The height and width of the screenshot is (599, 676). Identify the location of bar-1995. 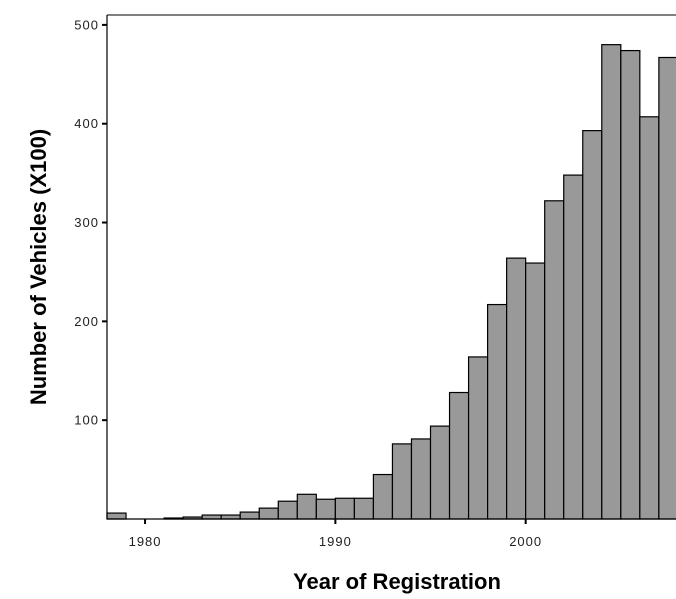
(440, 472).